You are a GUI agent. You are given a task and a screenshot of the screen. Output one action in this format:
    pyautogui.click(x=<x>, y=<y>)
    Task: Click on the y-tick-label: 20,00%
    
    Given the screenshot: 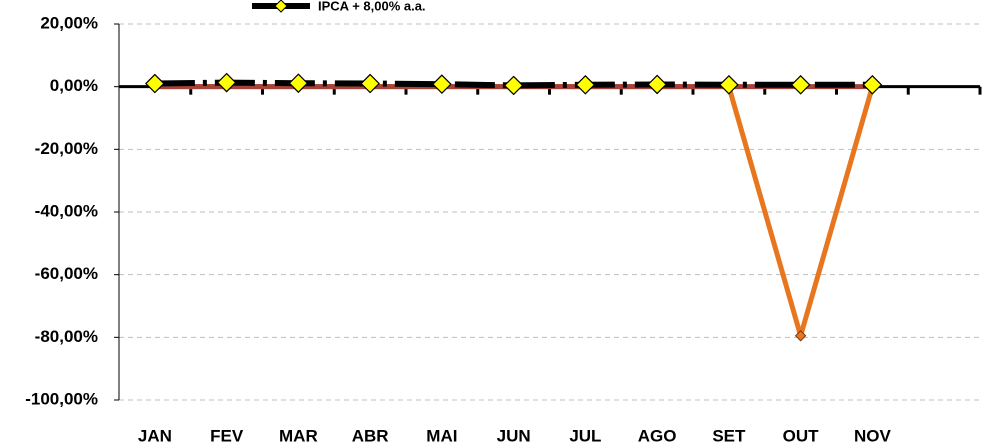 What is the action you would take?
    pyautogui.click(x=69, y=22)
    